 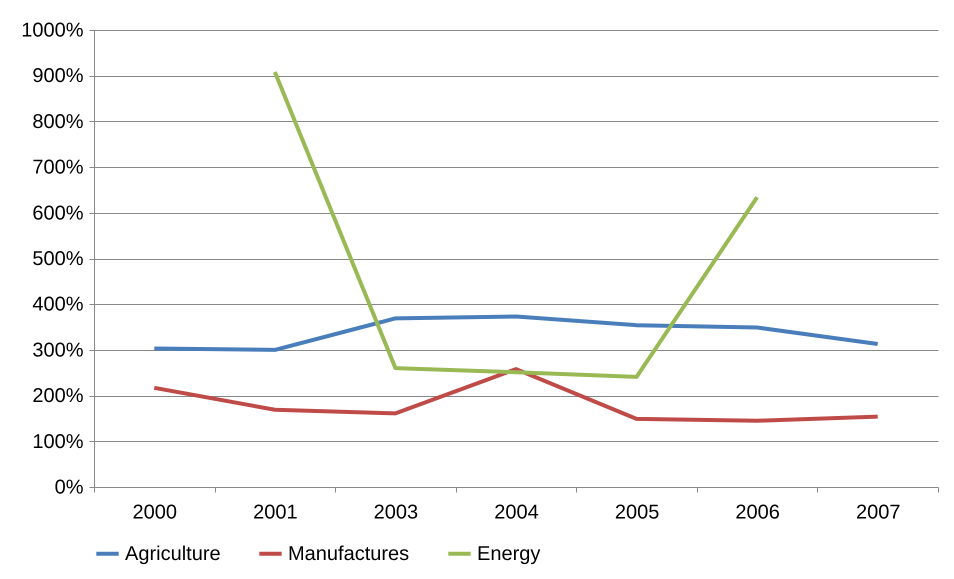 What do you see at coordinates (58, 167) in the screenshot?
I see `y-tick-label: 700%` at bounding box center [58, 167].